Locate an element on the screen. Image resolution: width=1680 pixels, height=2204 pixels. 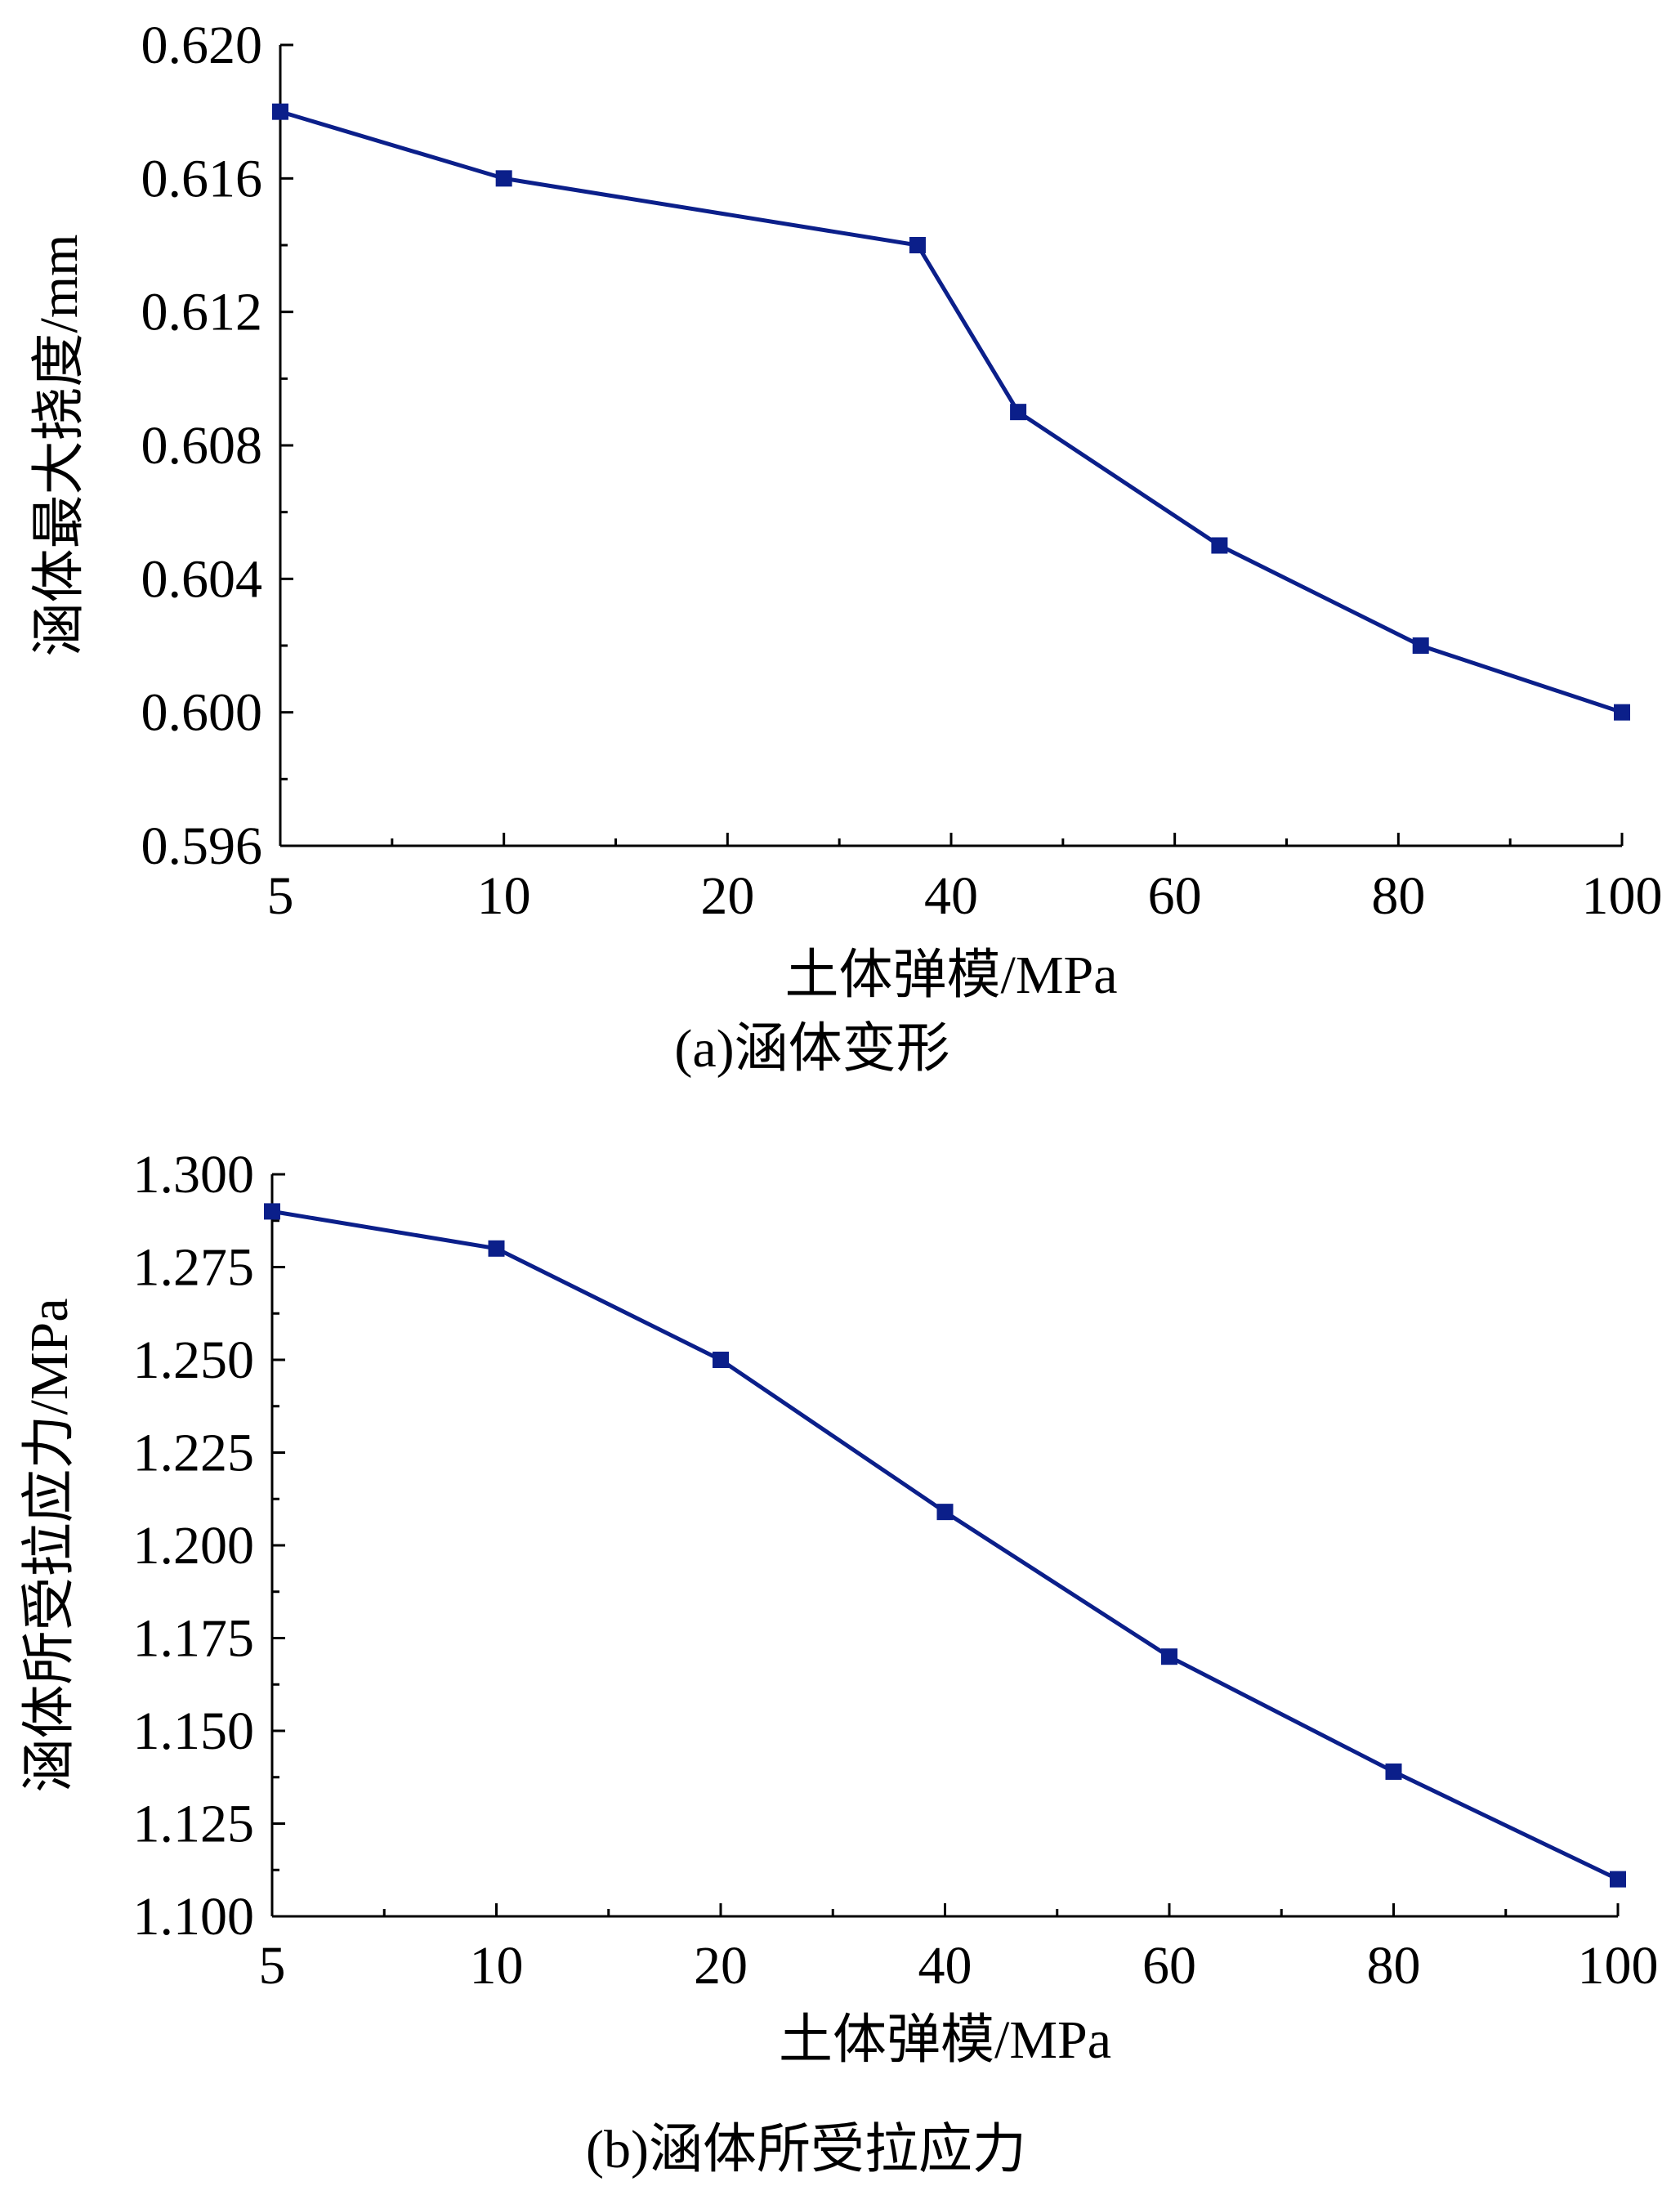
y-tick-label: 1.150 is located at coordinates (194, 1731).